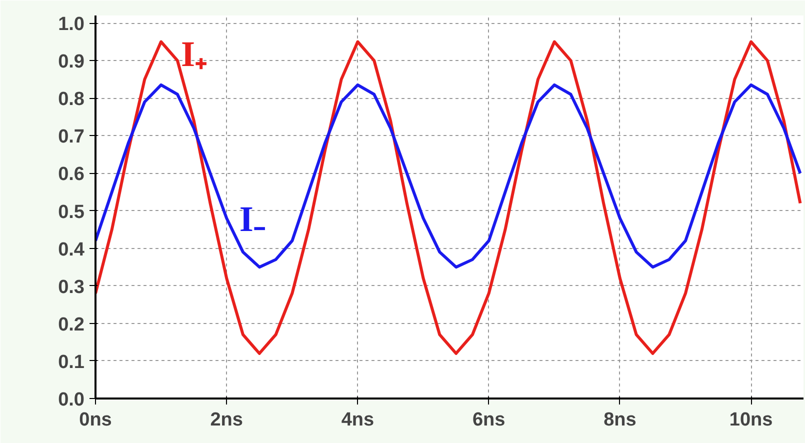  Describe the element at coordinates (71, 175) in the screenshot. I see `y-tick-label: 0.6` at that location.